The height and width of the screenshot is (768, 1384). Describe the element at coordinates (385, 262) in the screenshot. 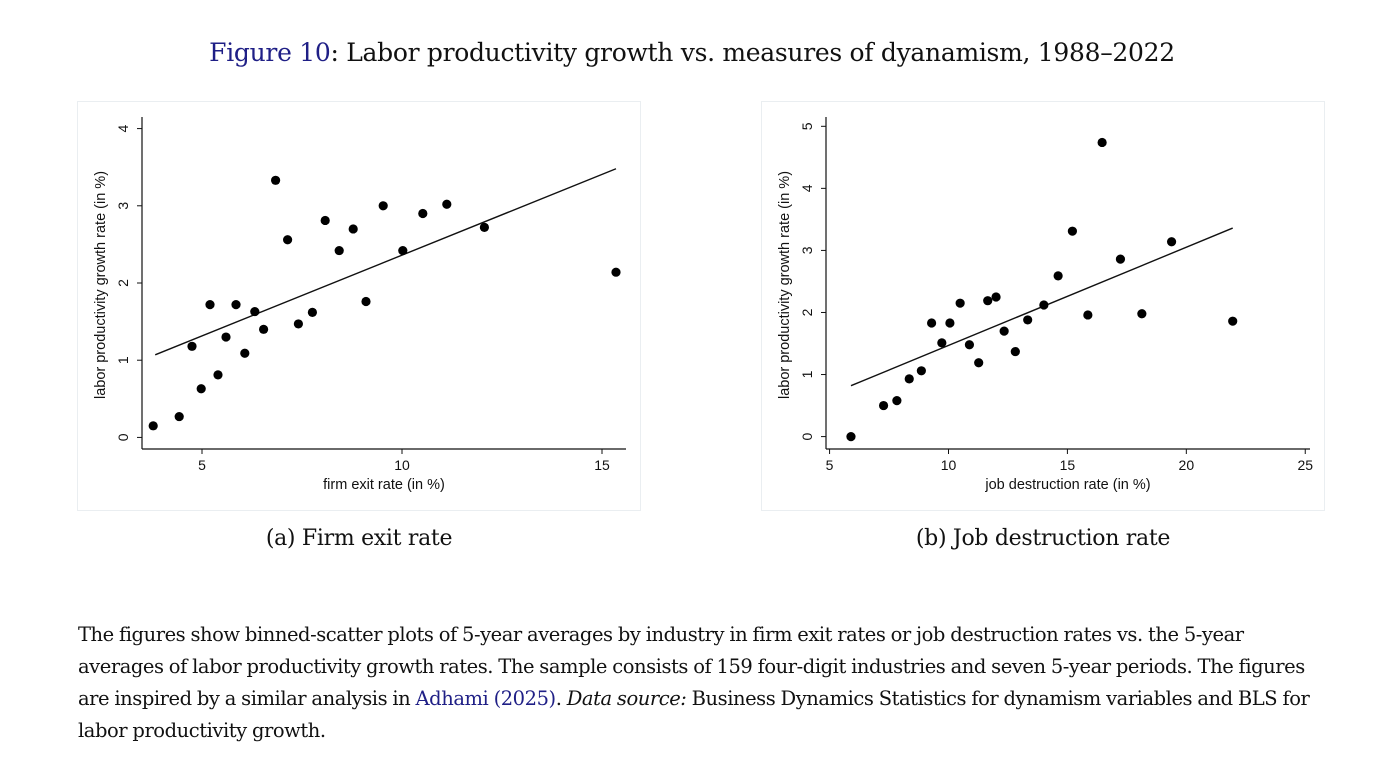

I see `fitted-line` at that location.